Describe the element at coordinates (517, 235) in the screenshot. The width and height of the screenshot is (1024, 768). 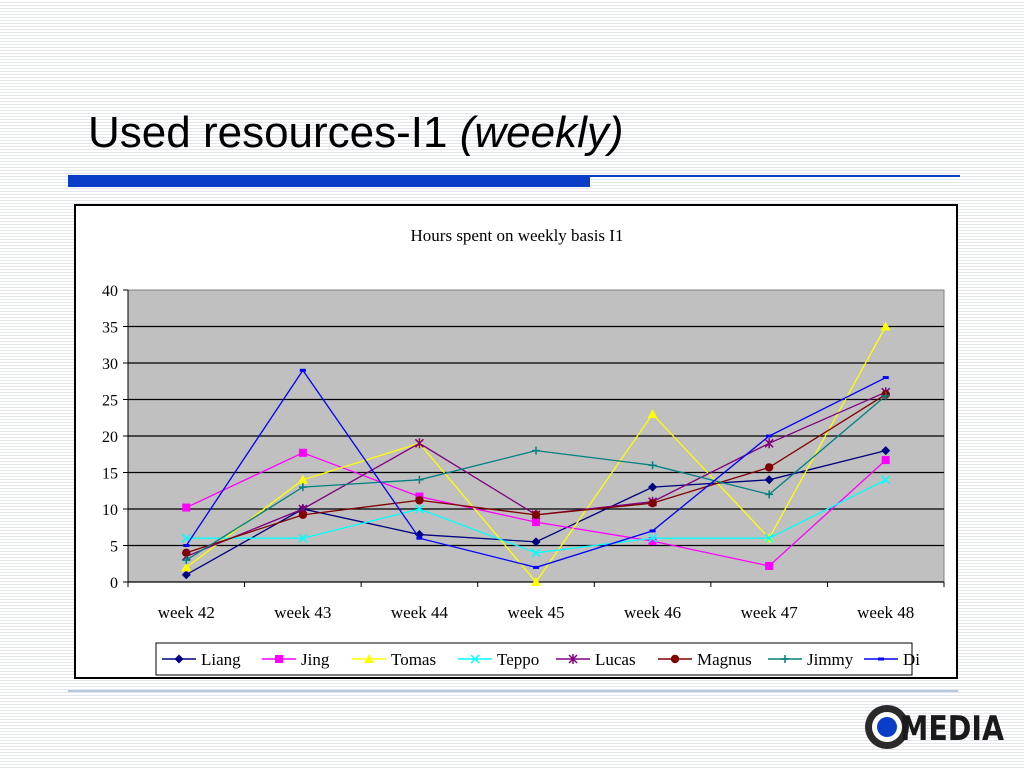
I see `chart-title: Hours spent on weekly basis I1` at that location.